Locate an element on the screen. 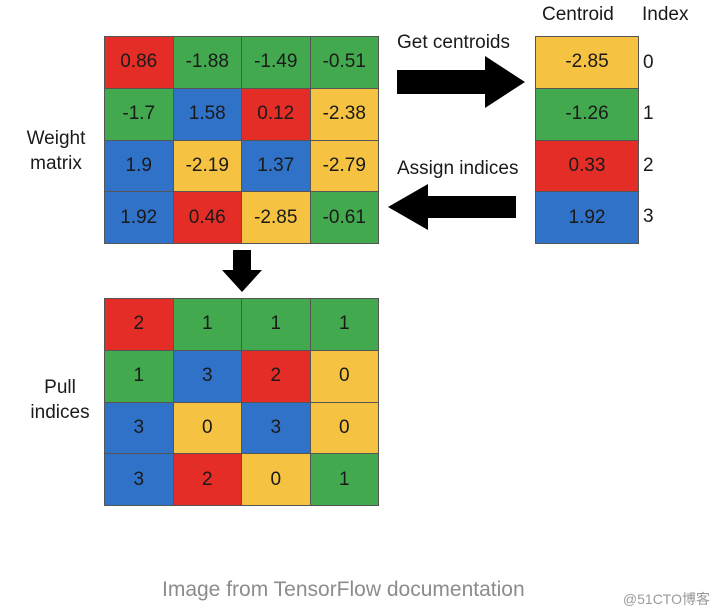  centroid-column: -2.85 -1.26 0.33 1.92 is located at coordinates (587, 140).